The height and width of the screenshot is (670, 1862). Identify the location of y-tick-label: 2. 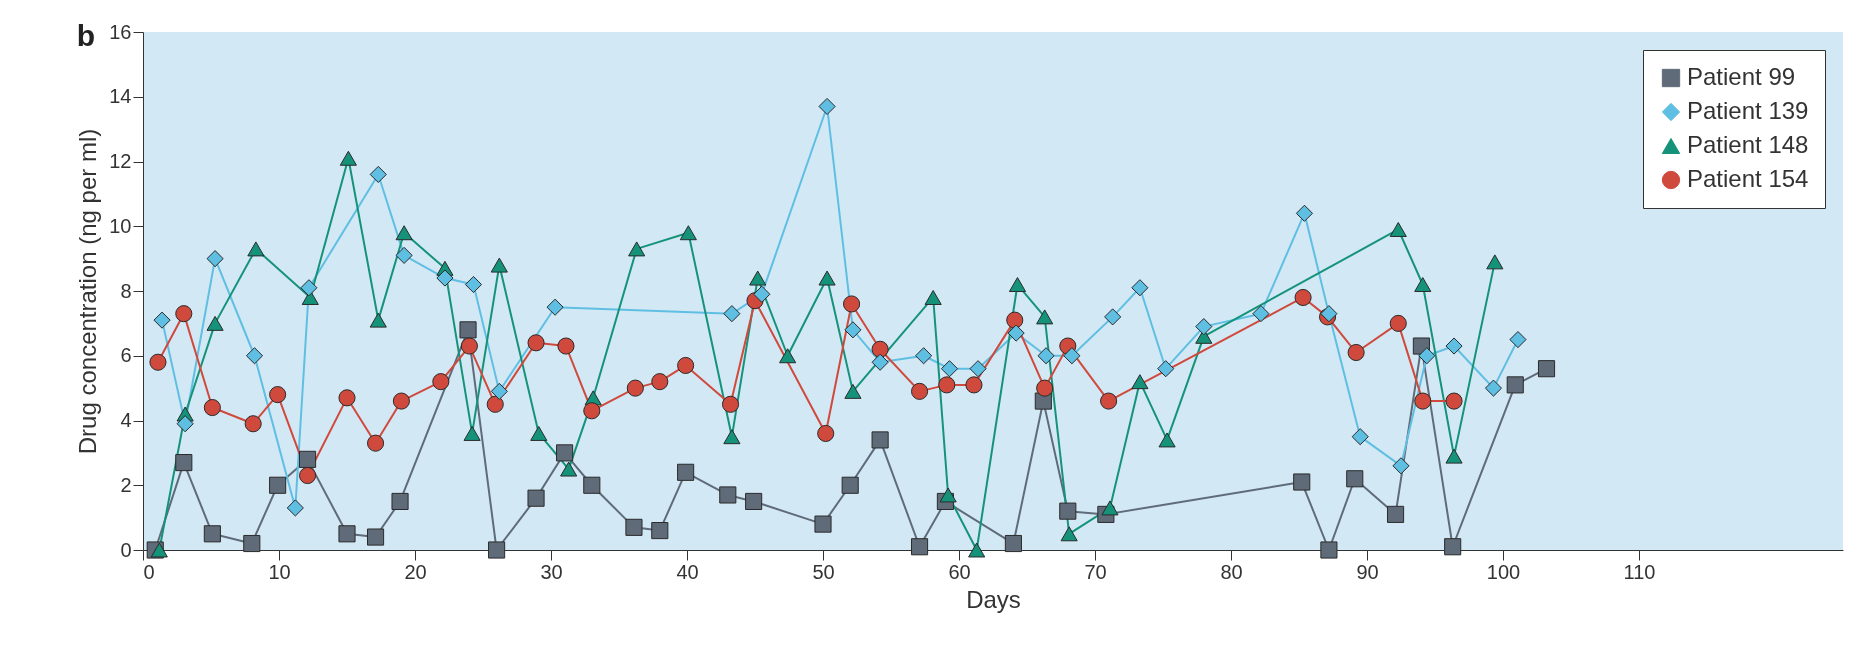
(126, 484).